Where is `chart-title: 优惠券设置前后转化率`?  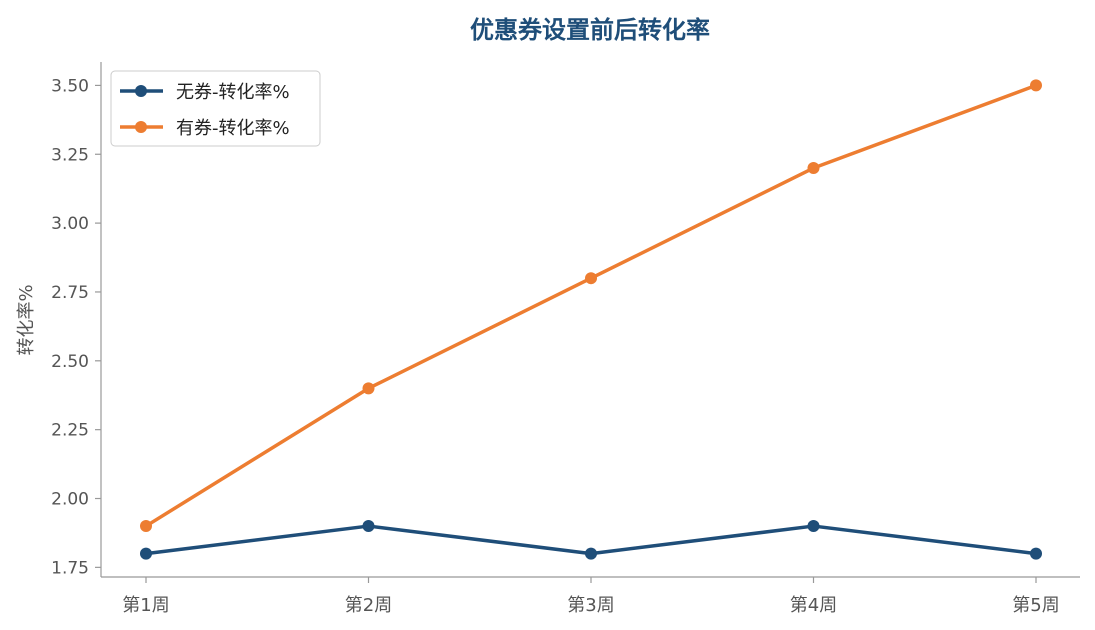 chart-title: 优惠券设置前后转化率 is located at coordinates (590, 30).